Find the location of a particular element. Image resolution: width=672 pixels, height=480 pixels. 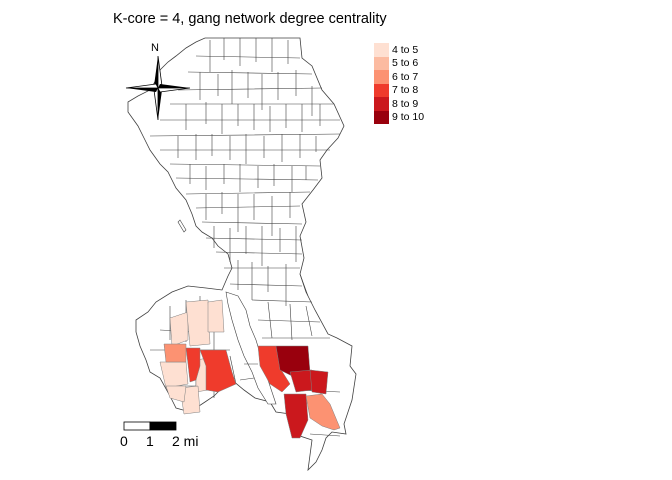

legend-label: 8 to 9 is located at coordinates (405, 103).